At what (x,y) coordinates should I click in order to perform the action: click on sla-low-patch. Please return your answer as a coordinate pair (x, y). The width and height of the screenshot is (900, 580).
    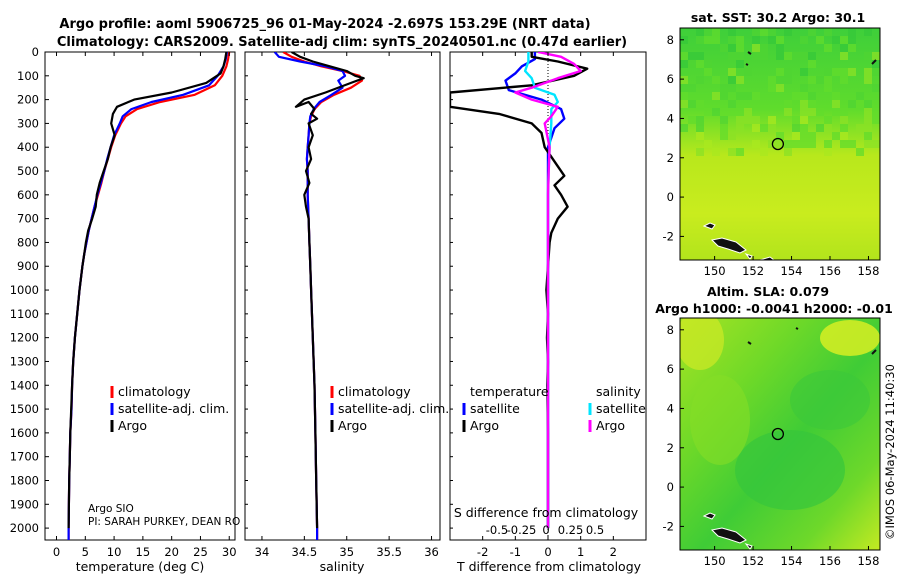
    Looking at the image, I should click on (830, 400).